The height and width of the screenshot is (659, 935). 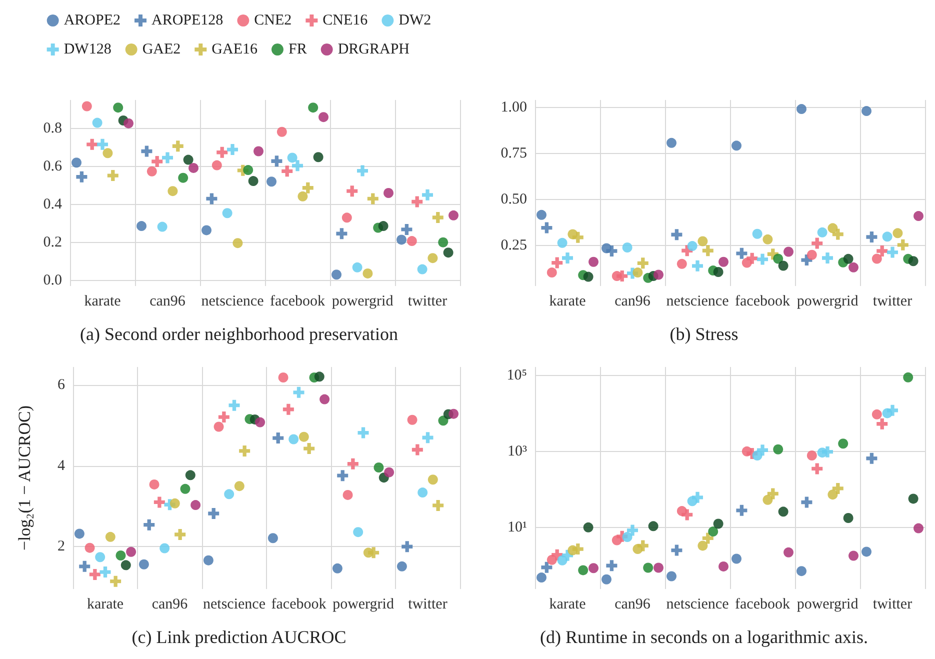 I want to click on y-axis-title: −log₂(1 − AUCROC), so click(x=24, y=478).